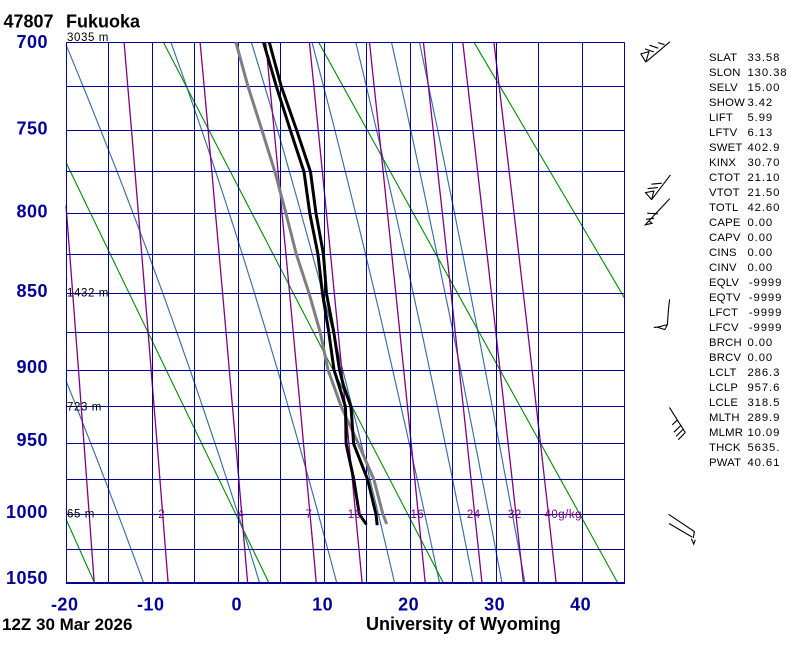 The height and width of the screenshot is (645, 800). What do you see at coordinates (236, 605) in the screenshot?
I see `svg-text: 0` at bounding box center [236, 605].